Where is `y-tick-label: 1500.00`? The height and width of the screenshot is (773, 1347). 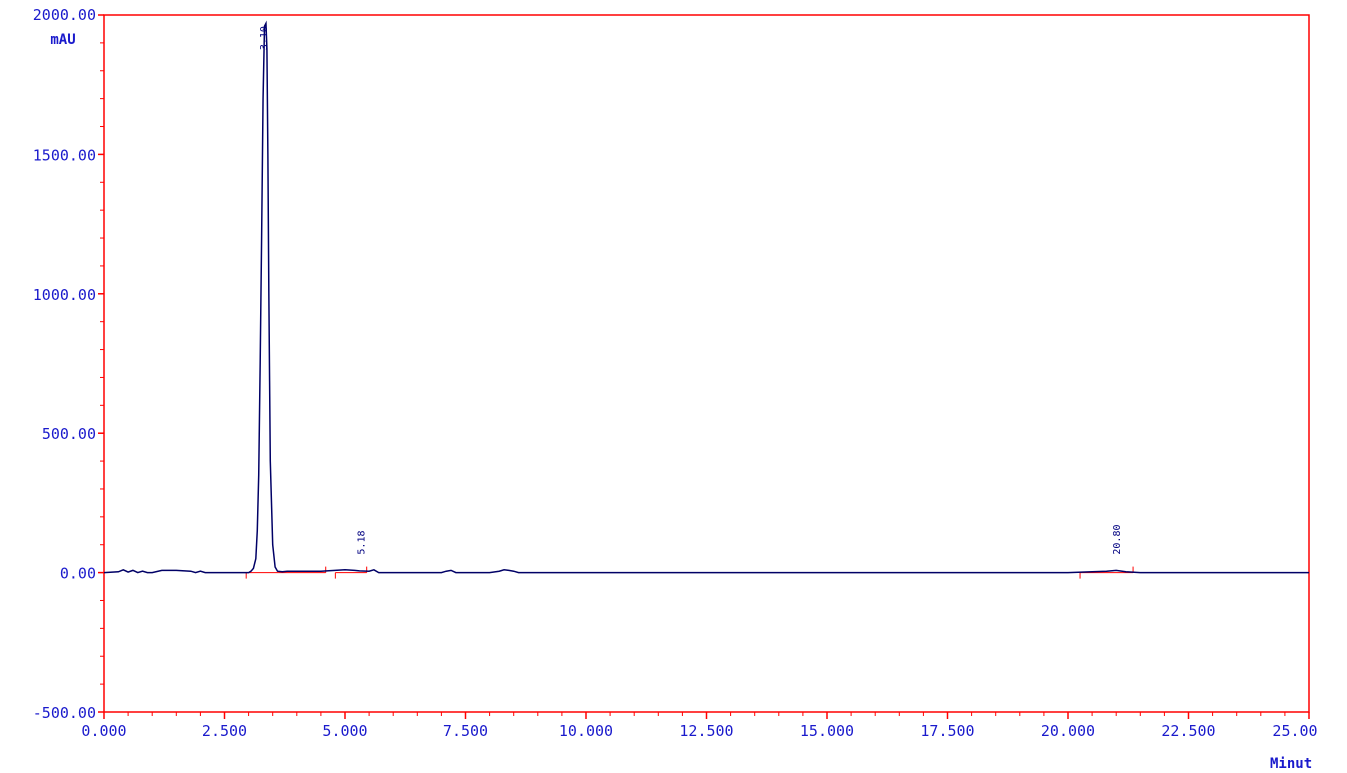
y-tick-label: 1500.00 is located at coordinates (64, 155).